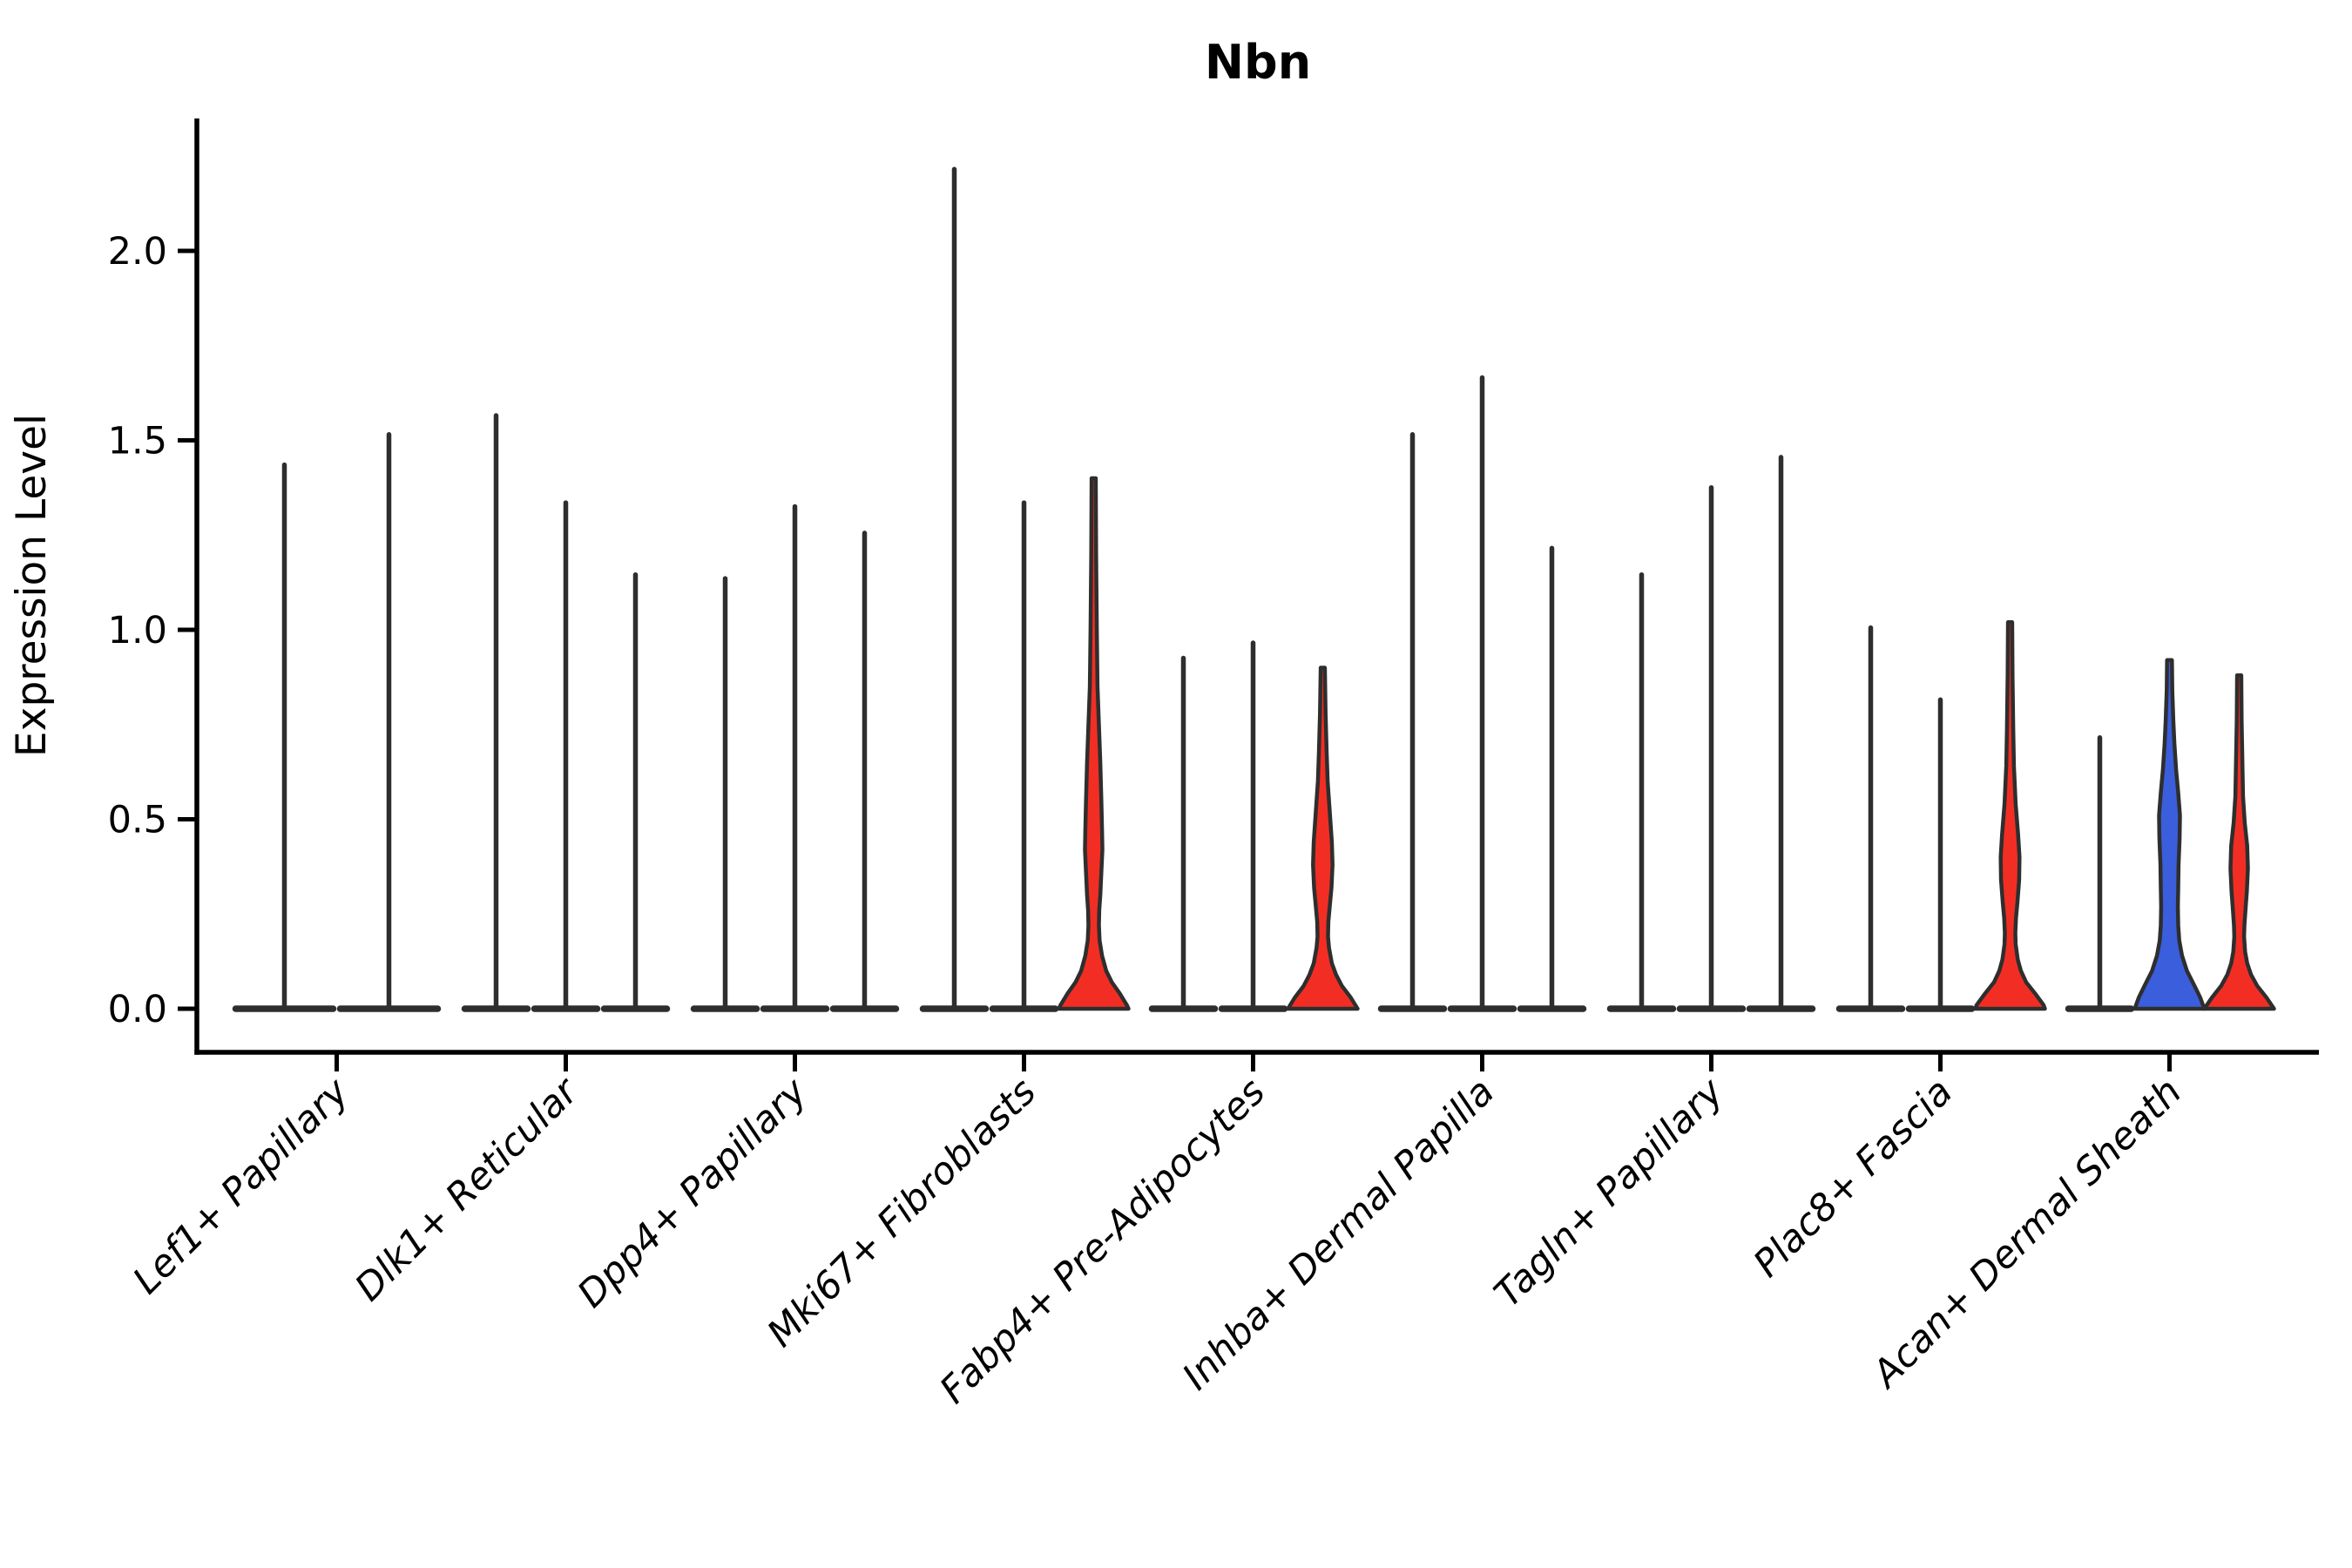 This screenshot has width=2352, height=1568. What do you see at coordinates (137, 820) in the screenshot?
I see `y-tick-label: 0.5` at bounding box center [137, 820].